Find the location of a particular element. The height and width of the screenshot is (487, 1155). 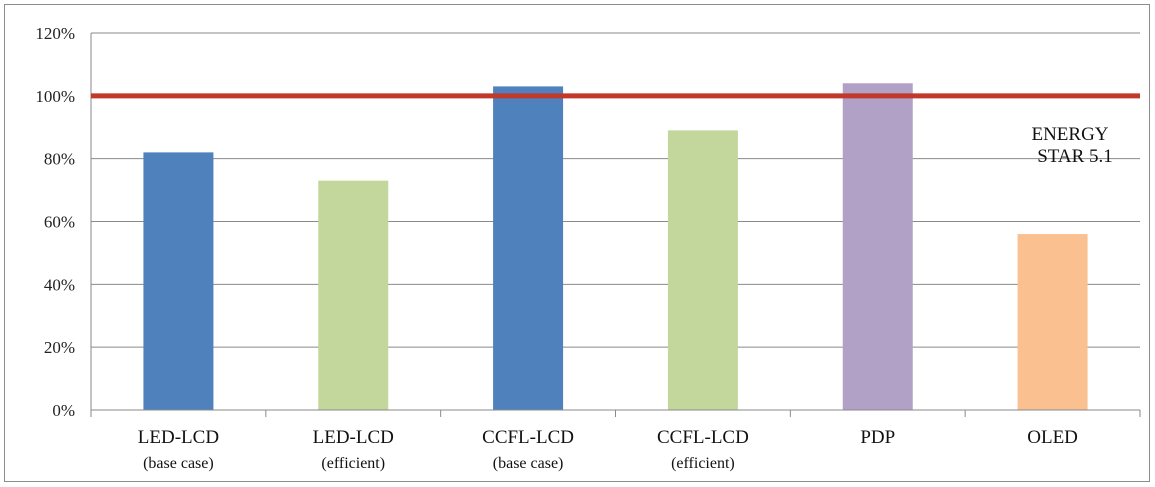

reference-line-label-line: STAR 5.1 is located at coordinates (1075, 156).